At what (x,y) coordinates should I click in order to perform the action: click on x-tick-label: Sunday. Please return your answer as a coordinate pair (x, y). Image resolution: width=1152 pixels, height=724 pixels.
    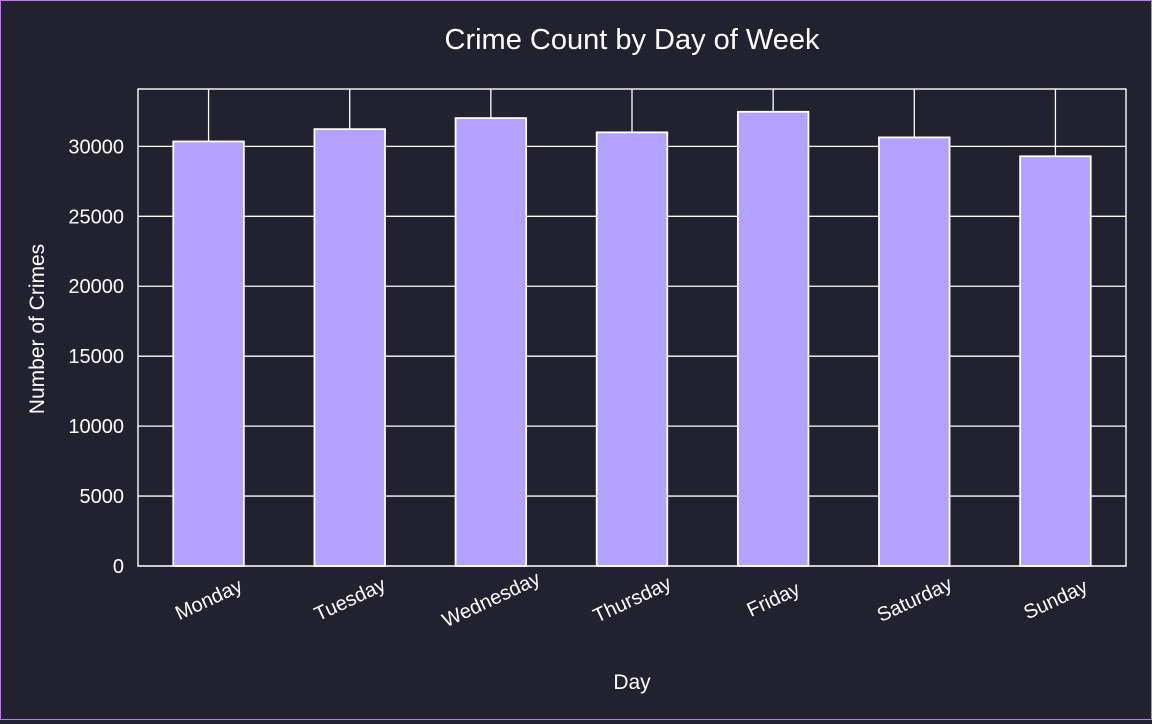
    Looking at the image, I should click on (1055, 600).